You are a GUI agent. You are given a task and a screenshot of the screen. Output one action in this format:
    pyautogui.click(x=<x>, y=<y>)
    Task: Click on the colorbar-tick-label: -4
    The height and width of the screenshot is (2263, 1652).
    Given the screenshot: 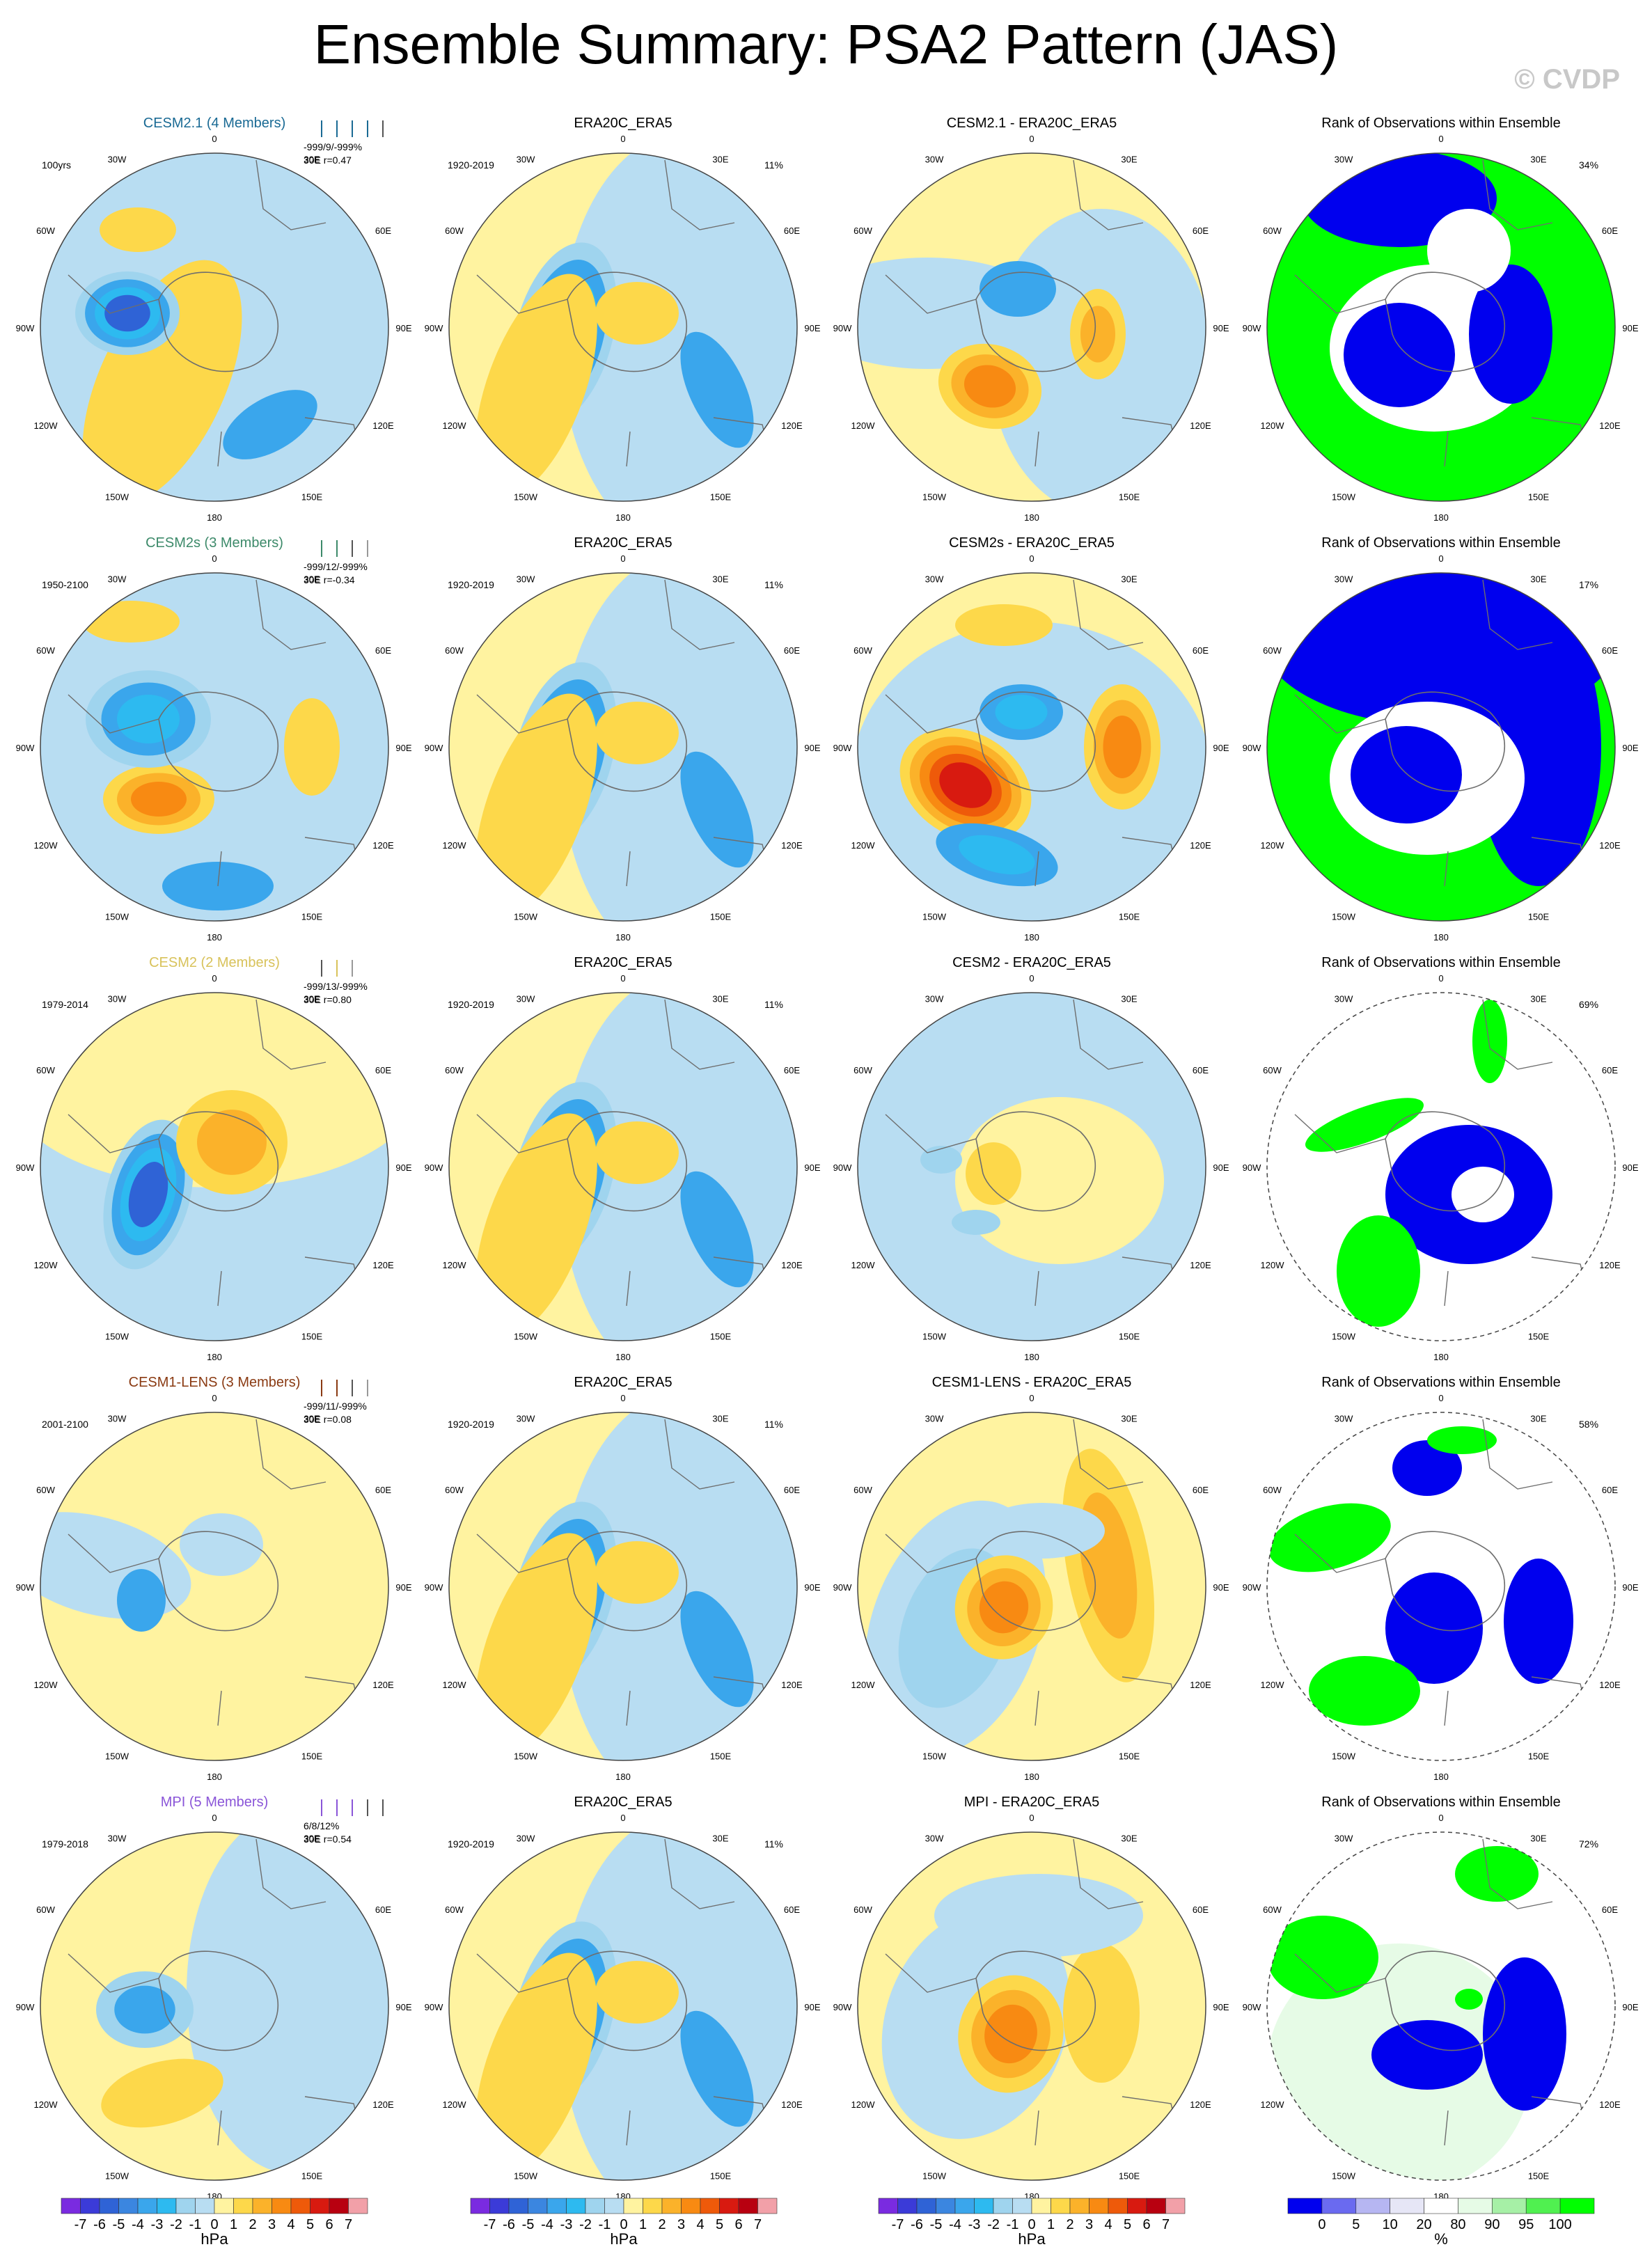 What is the action you would take?
    pyautogui.click(x=138, y=2224)
    